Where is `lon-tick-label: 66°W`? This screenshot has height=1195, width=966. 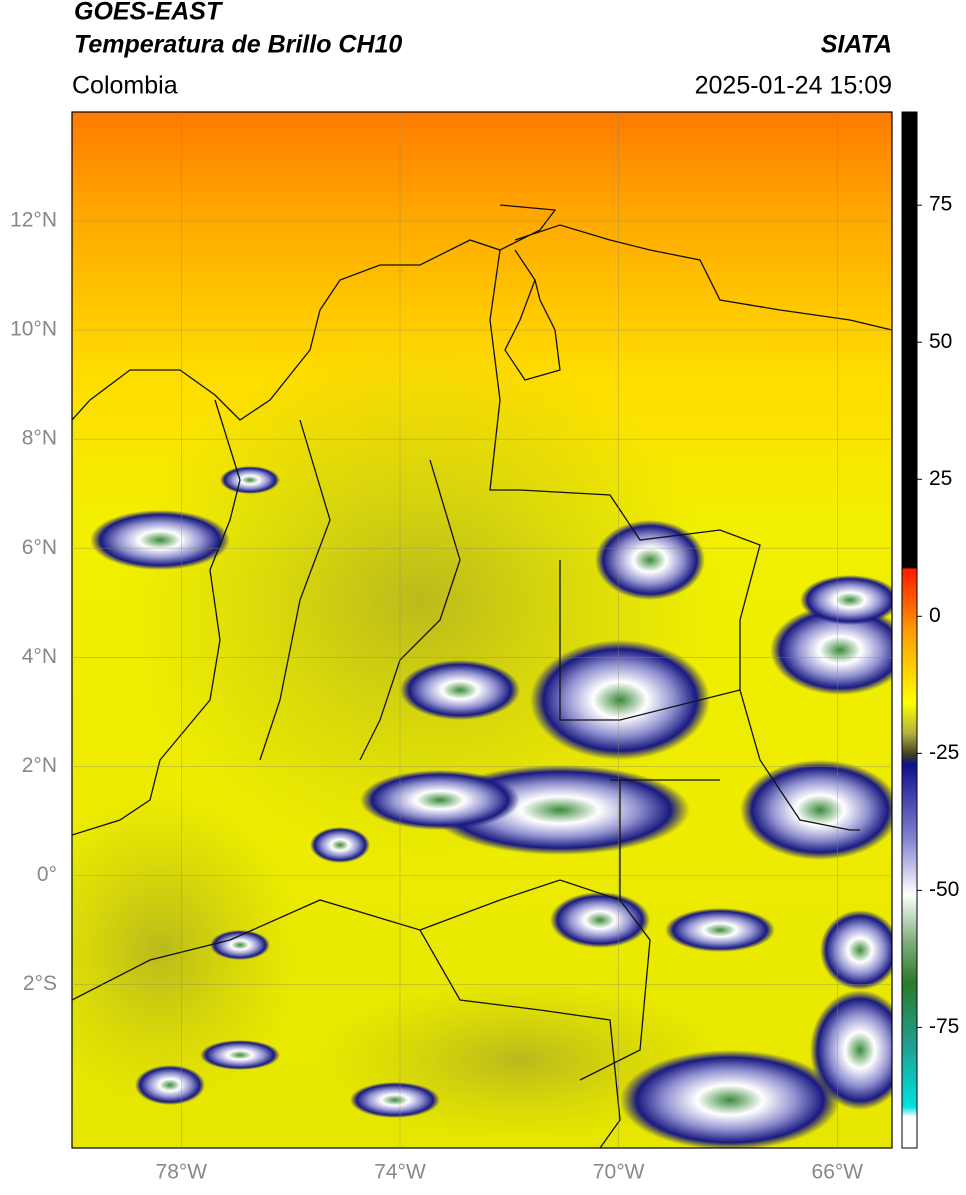
lon-tick-label: 66°W is located at coordinates (838, 1172).